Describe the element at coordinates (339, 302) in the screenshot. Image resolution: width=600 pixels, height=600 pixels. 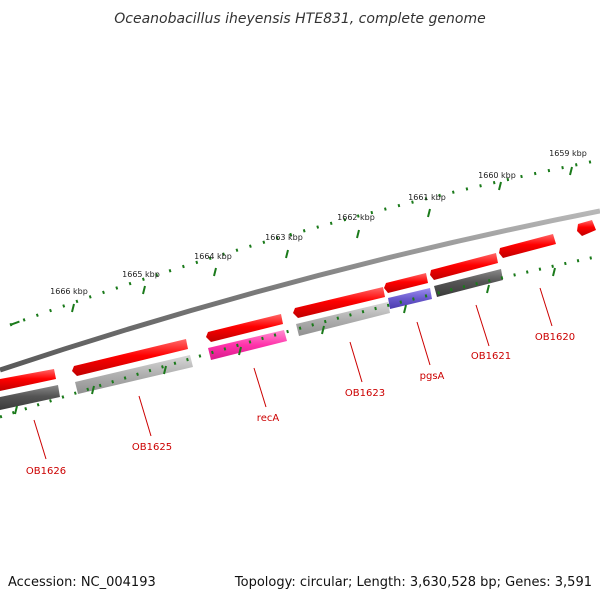
I see `gene-arrow-ob1623` at that location.